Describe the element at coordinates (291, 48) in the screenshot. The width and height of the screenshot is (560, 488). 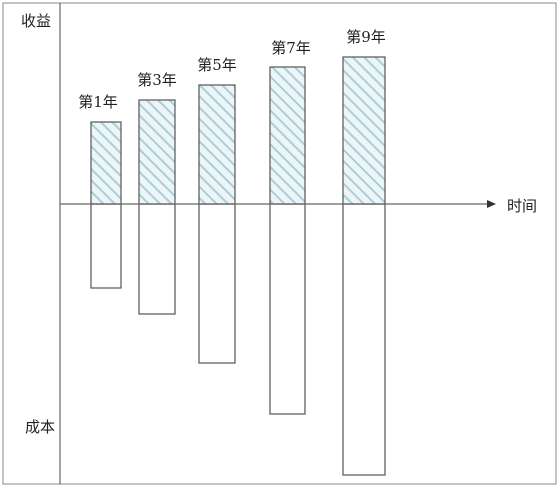
I see `bar-label: 第7年` at that location.